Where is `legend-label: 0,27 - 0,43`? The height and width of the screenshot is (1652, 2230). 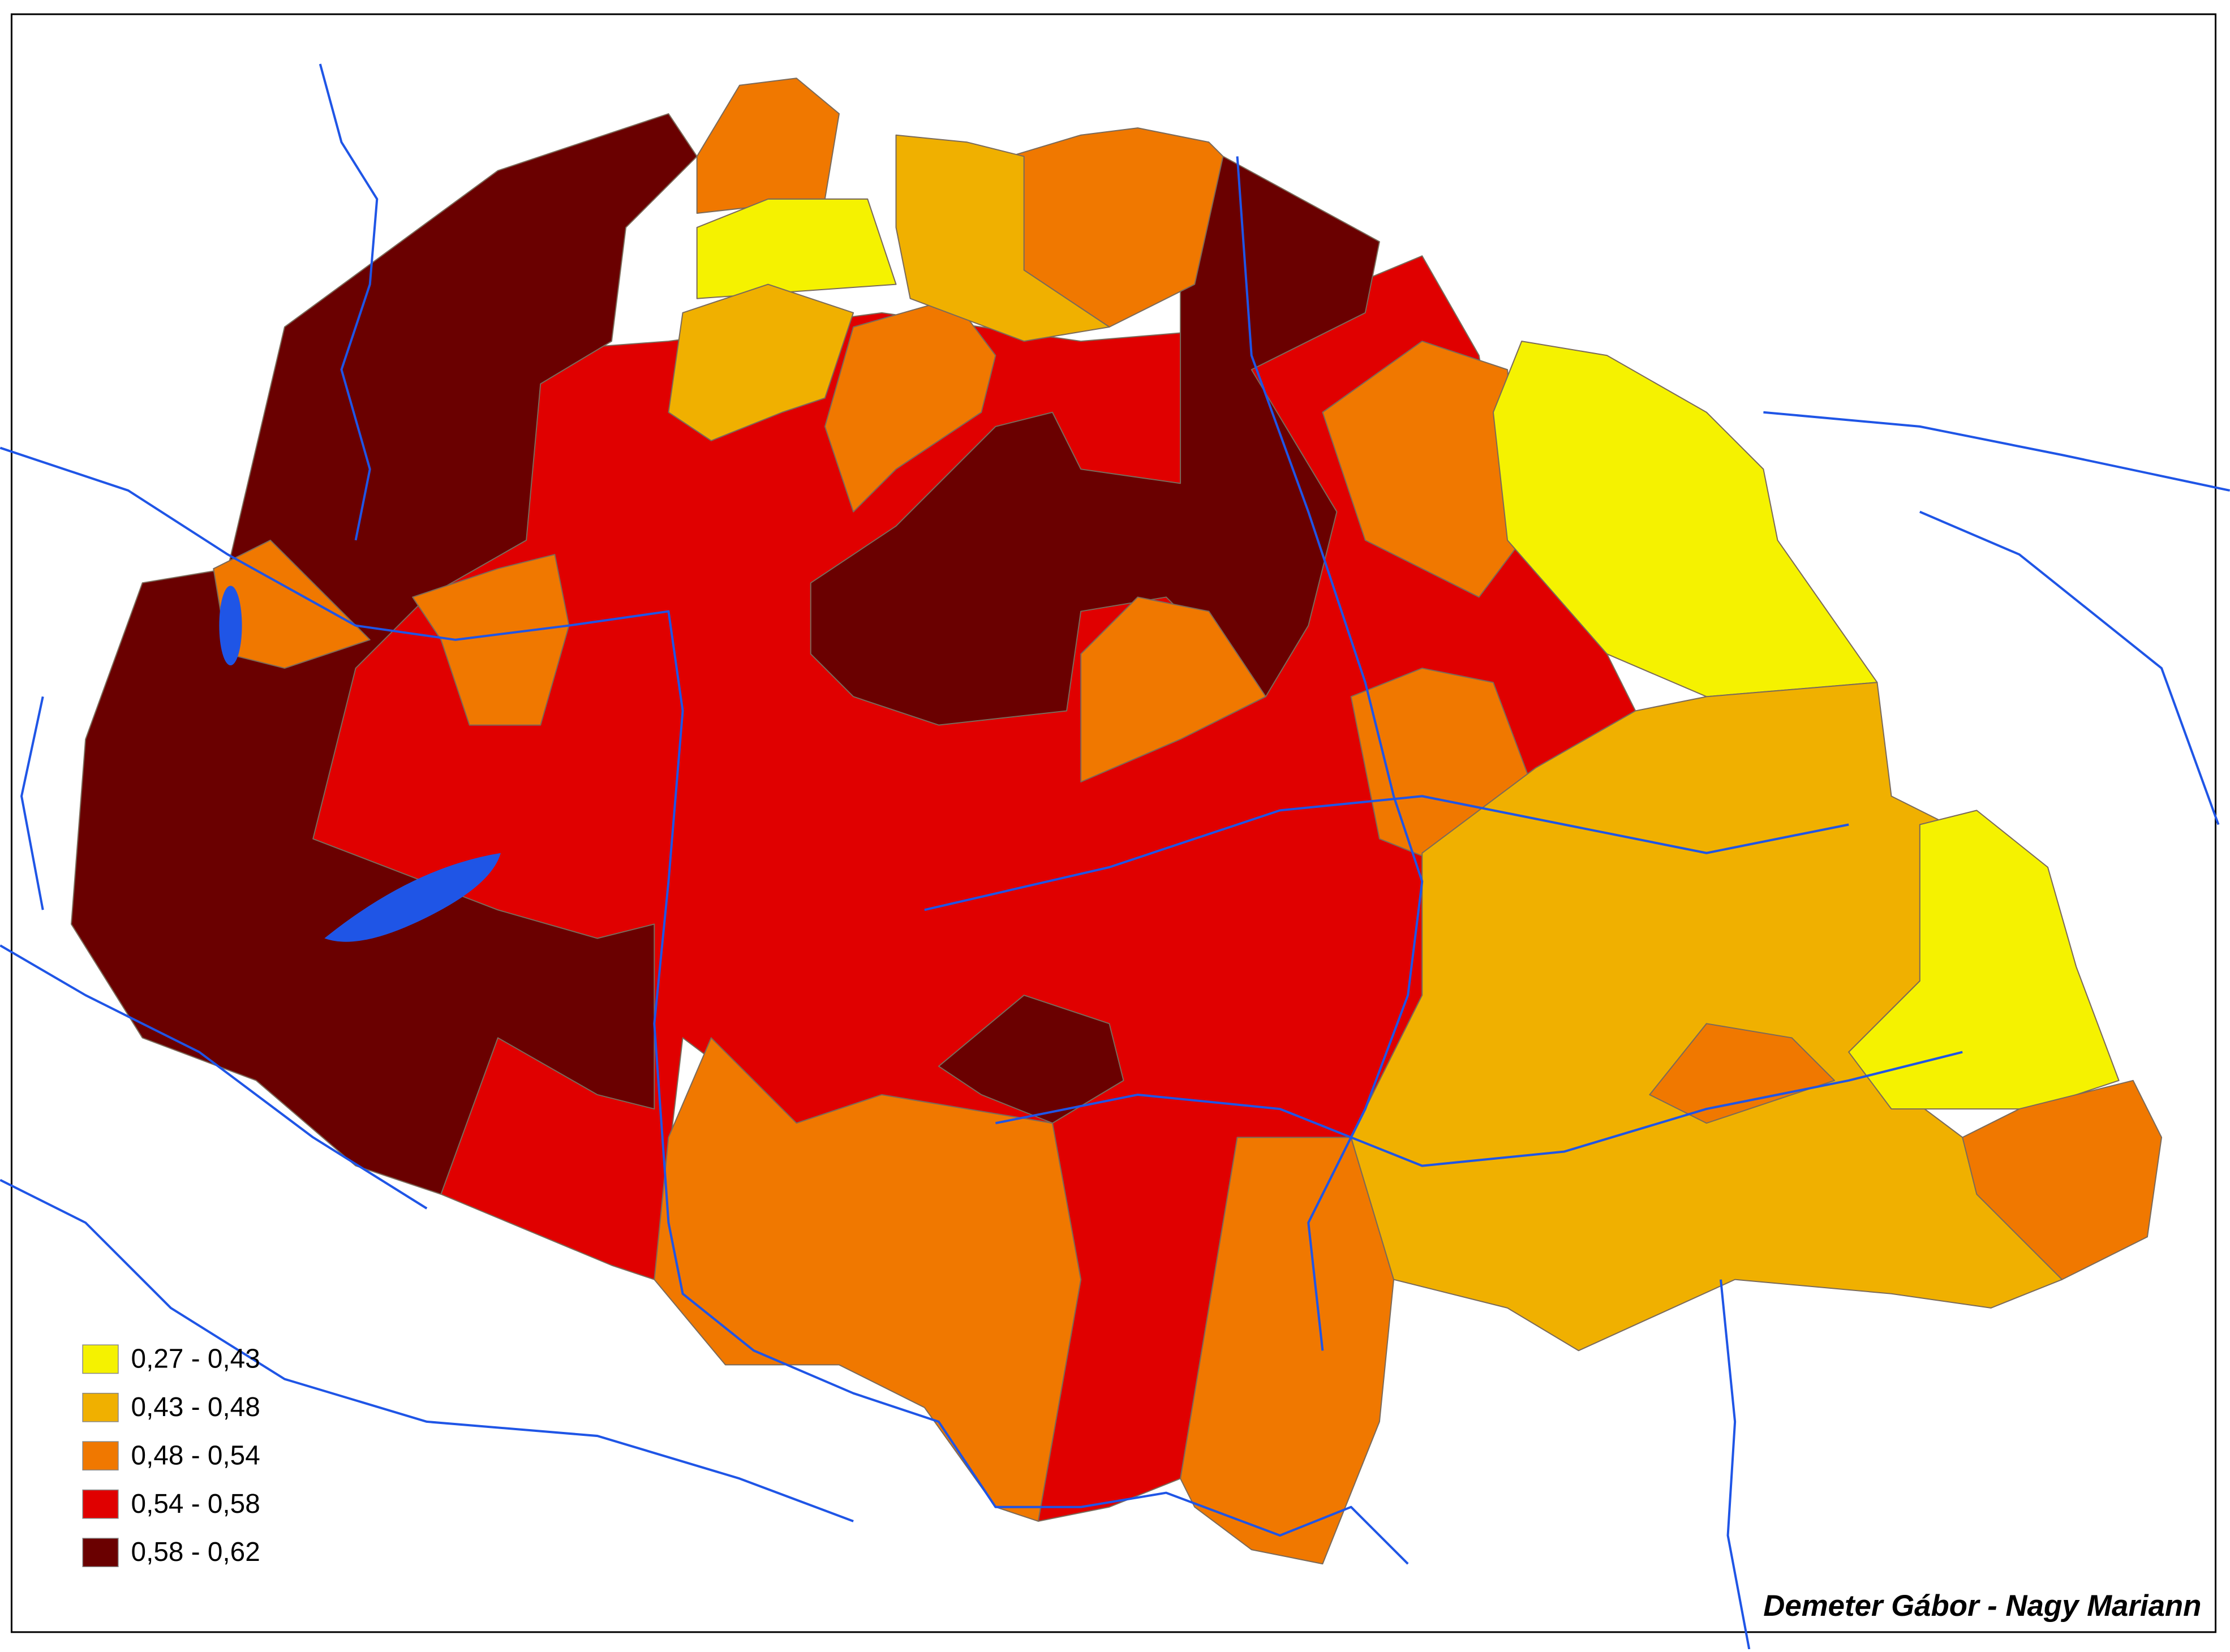
legend-label: 0,27 - 0,43 is located at coordinates (195, 1359).